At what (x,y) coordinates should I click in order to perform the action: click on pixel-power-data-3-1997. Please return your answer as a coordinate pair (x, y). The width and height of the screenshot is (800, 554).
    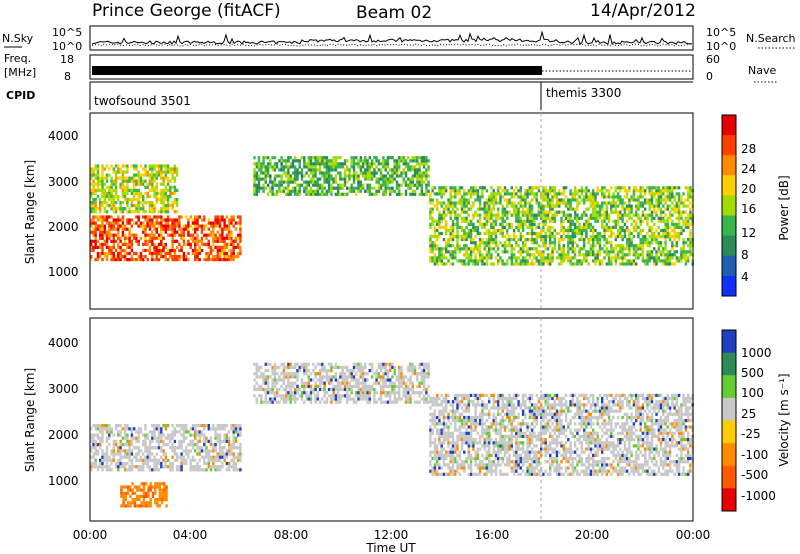
    Looking at the image, I should click on (464, 233).